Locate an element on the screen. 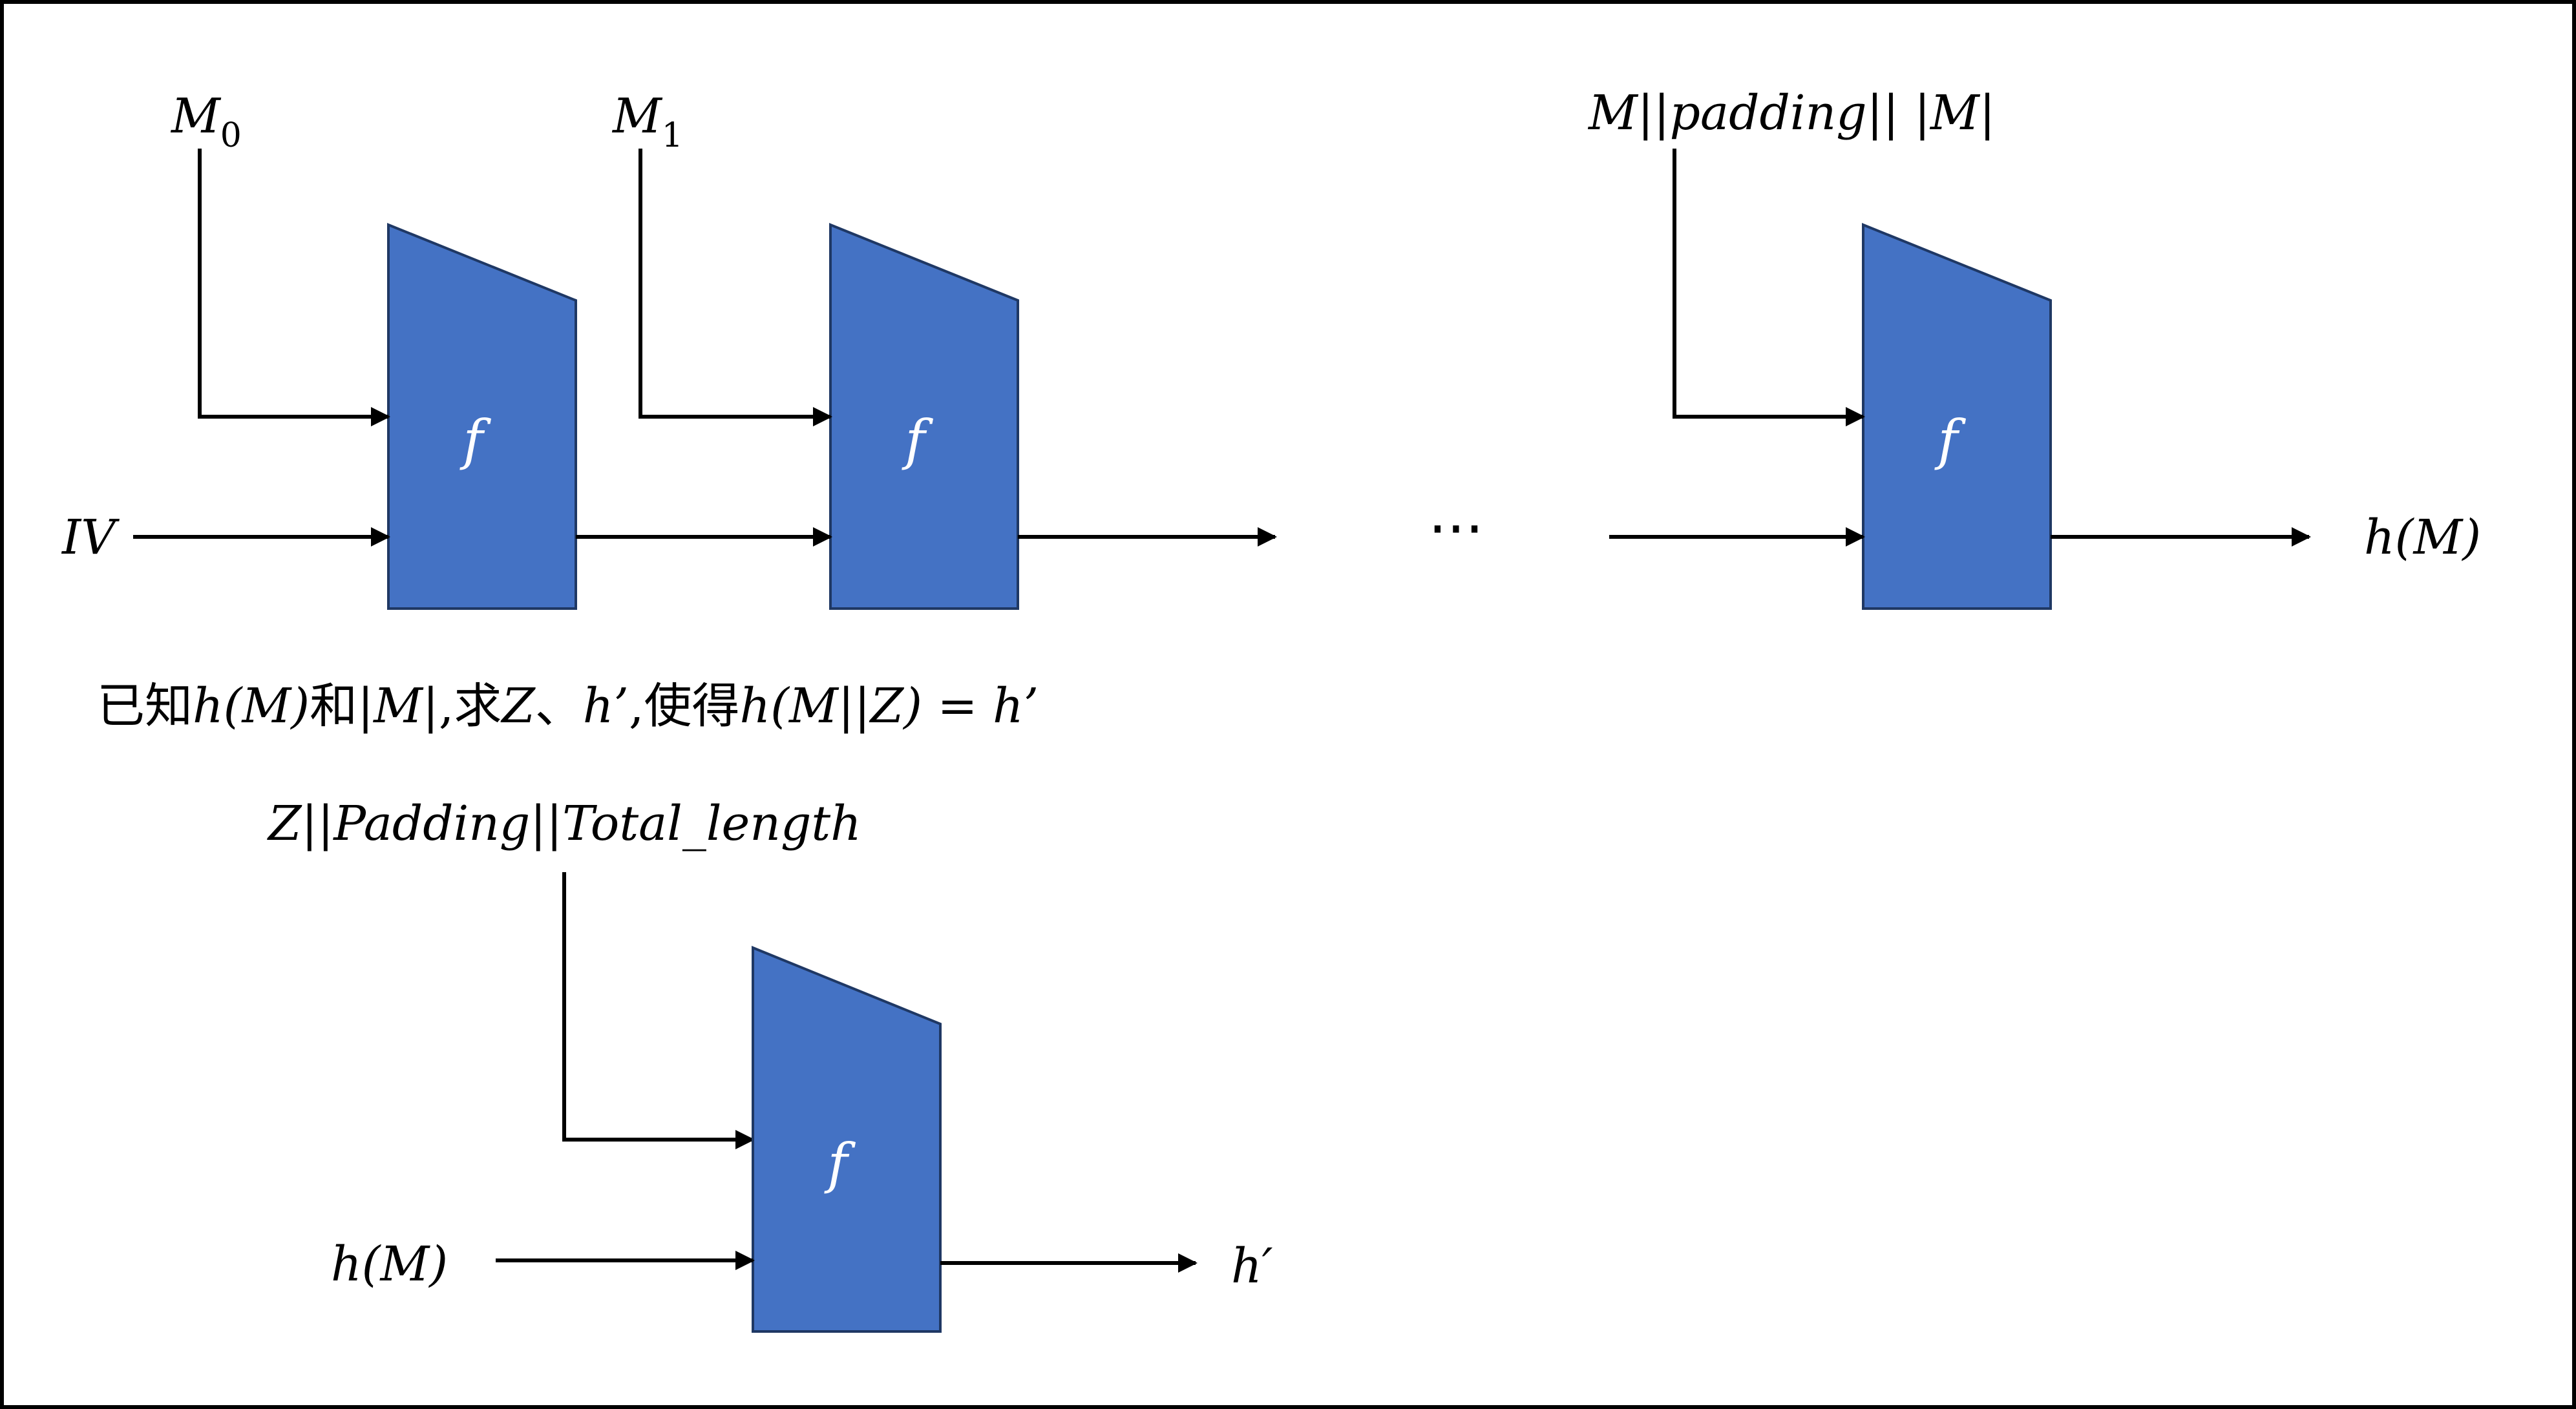  compression-block-last: f is located at coordinates (1957, 417).